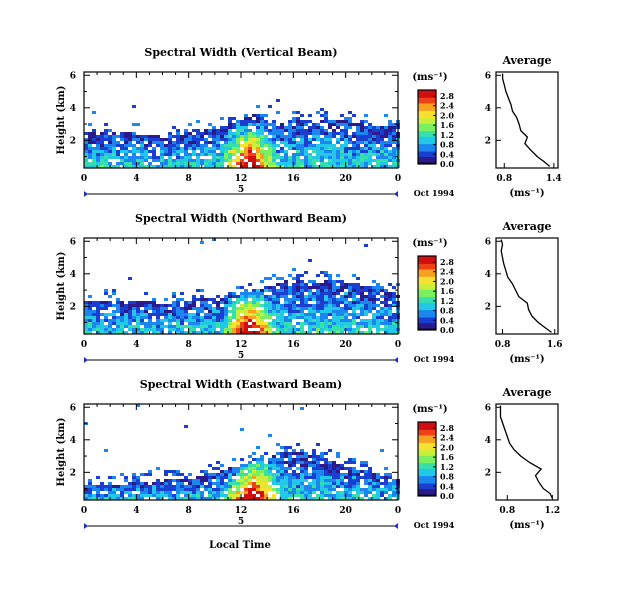 This screenshot has height=598, width=618. Describe the element at coordinates (526, 226) in the screenshot. I see `average-title: Average` at that location.